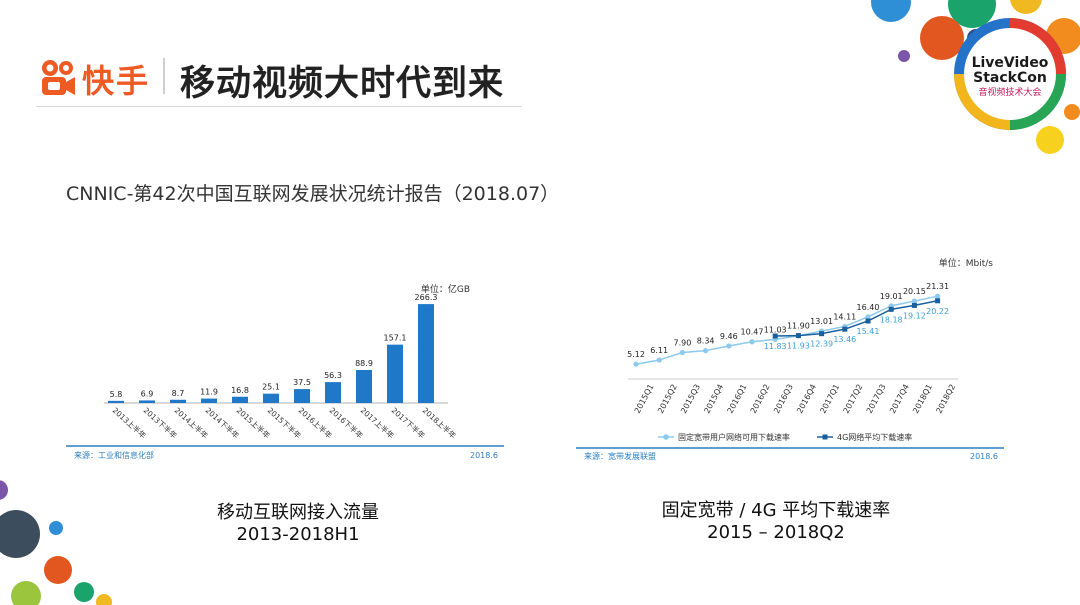  I want to click on line-chart-unit: 单位：Mbit/s, so click(966, 263).